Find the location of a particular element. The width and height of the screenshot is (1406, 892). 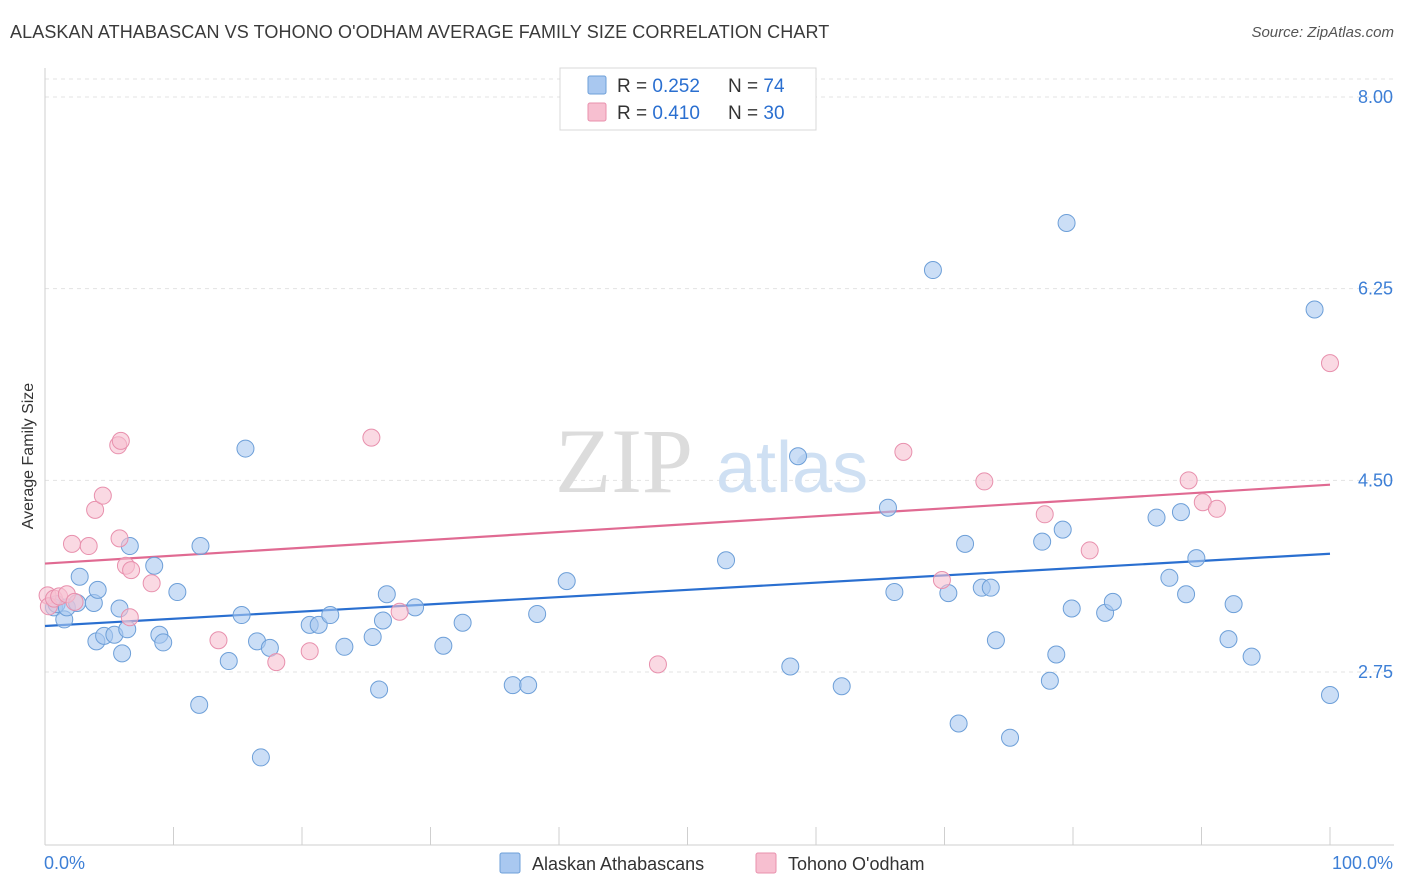

watermark-zip: ZIP is located at coordinates (624, 461).